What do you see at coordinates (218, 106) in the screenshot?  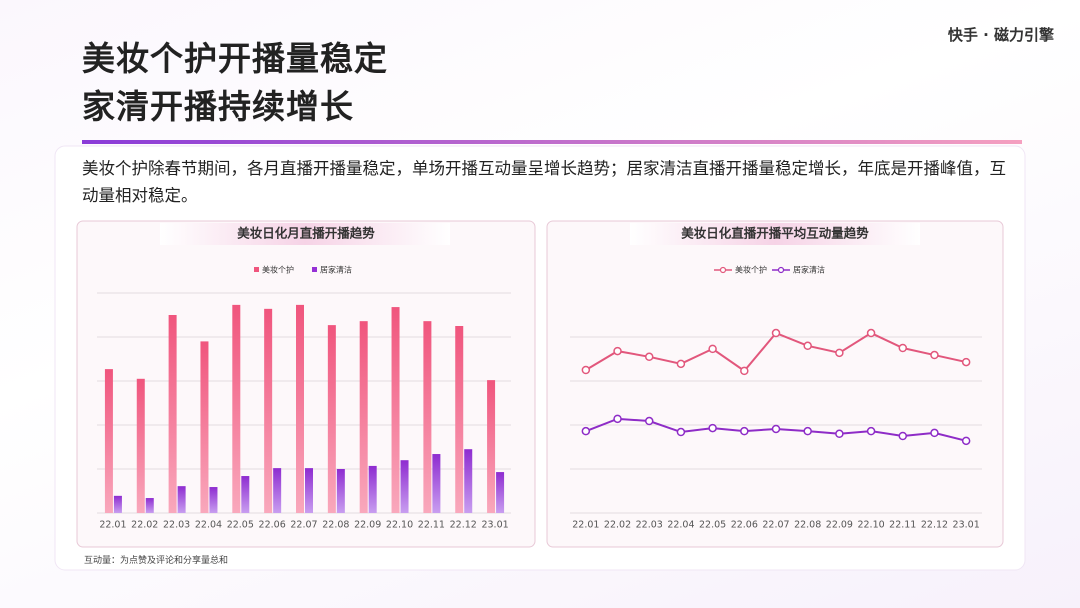 I see `title-line: 家清开播持续增长` at bounding box center [218, 106].